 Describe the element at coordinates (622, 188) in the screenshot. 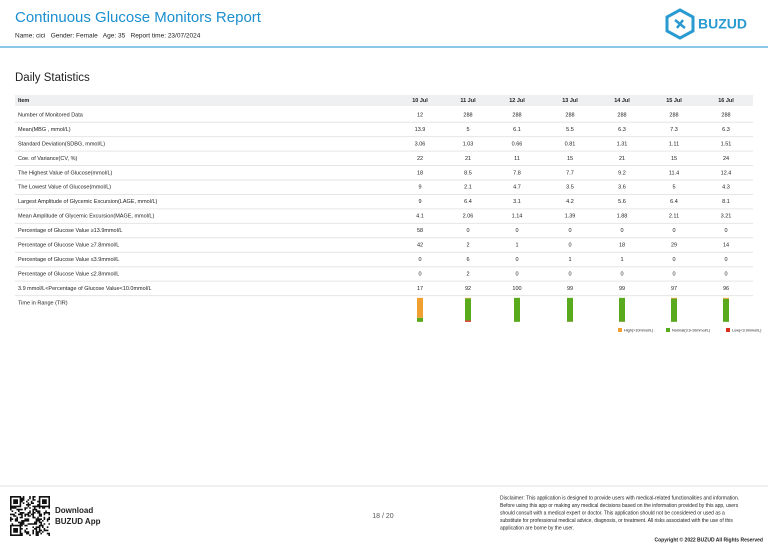

I see `table-cell: 3.6` at that location.